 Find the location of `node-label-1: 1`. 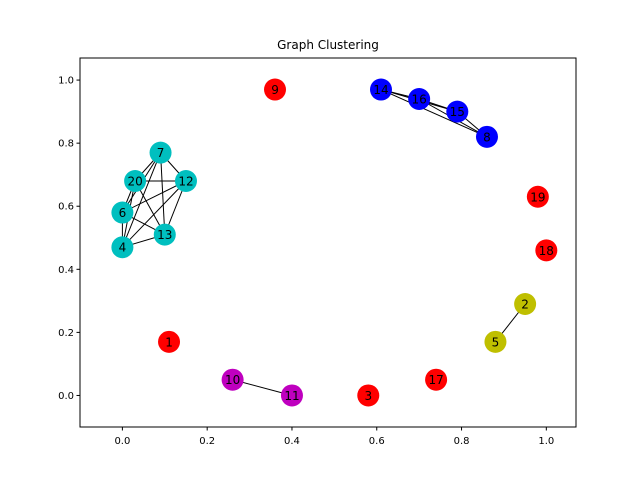

node-label-1: 1 is located at coordinates (169, 342).